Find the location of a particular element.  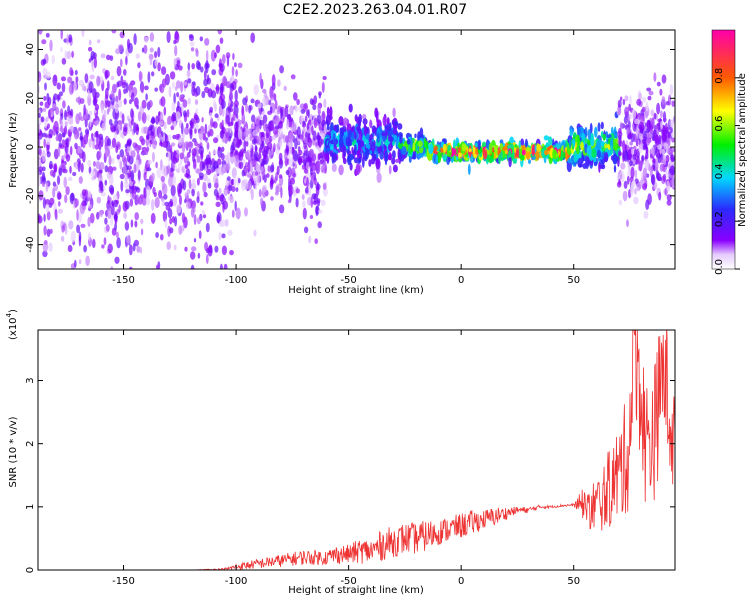

x-tick-label: 0 is located at coordinates (461, 280).